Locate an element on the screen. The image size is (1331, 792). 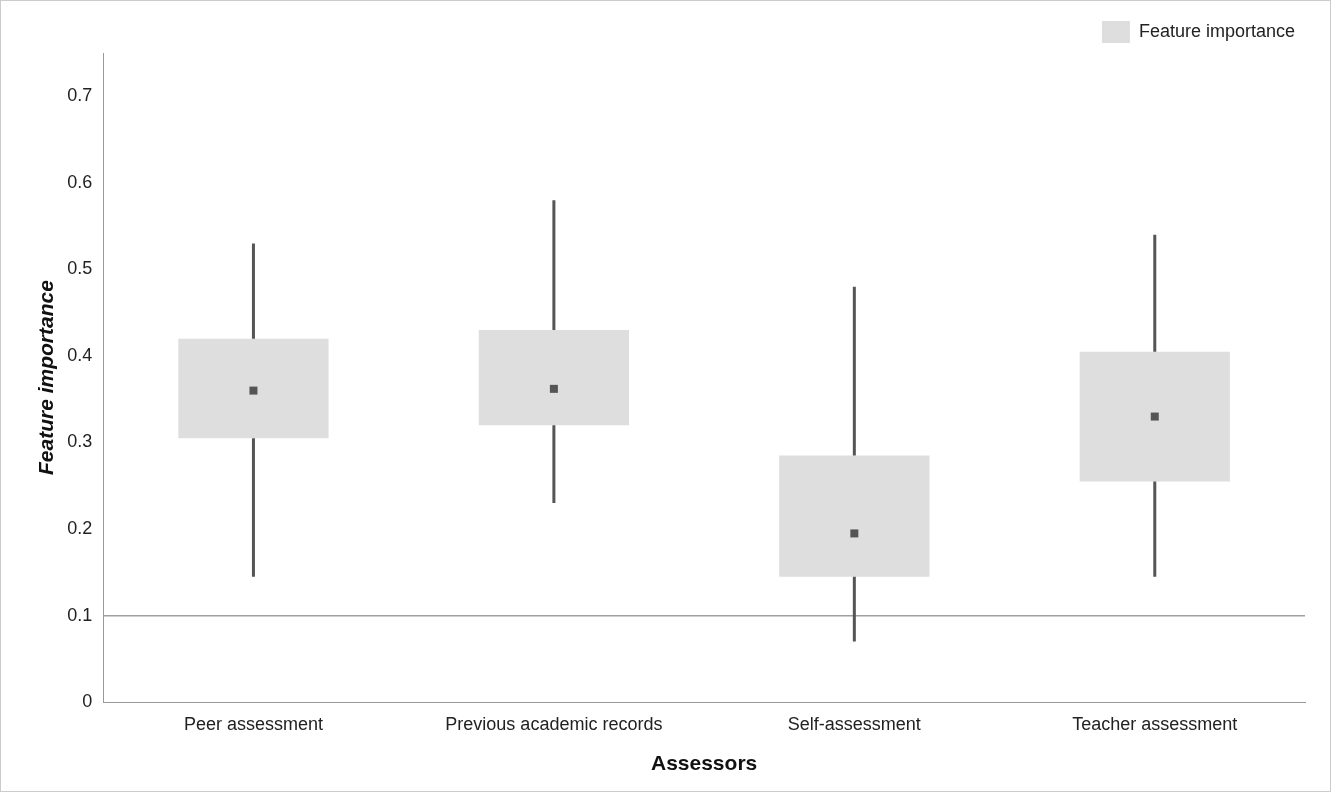
x-tick-label: Teacher assessment is located at coordinates (1155, 723).